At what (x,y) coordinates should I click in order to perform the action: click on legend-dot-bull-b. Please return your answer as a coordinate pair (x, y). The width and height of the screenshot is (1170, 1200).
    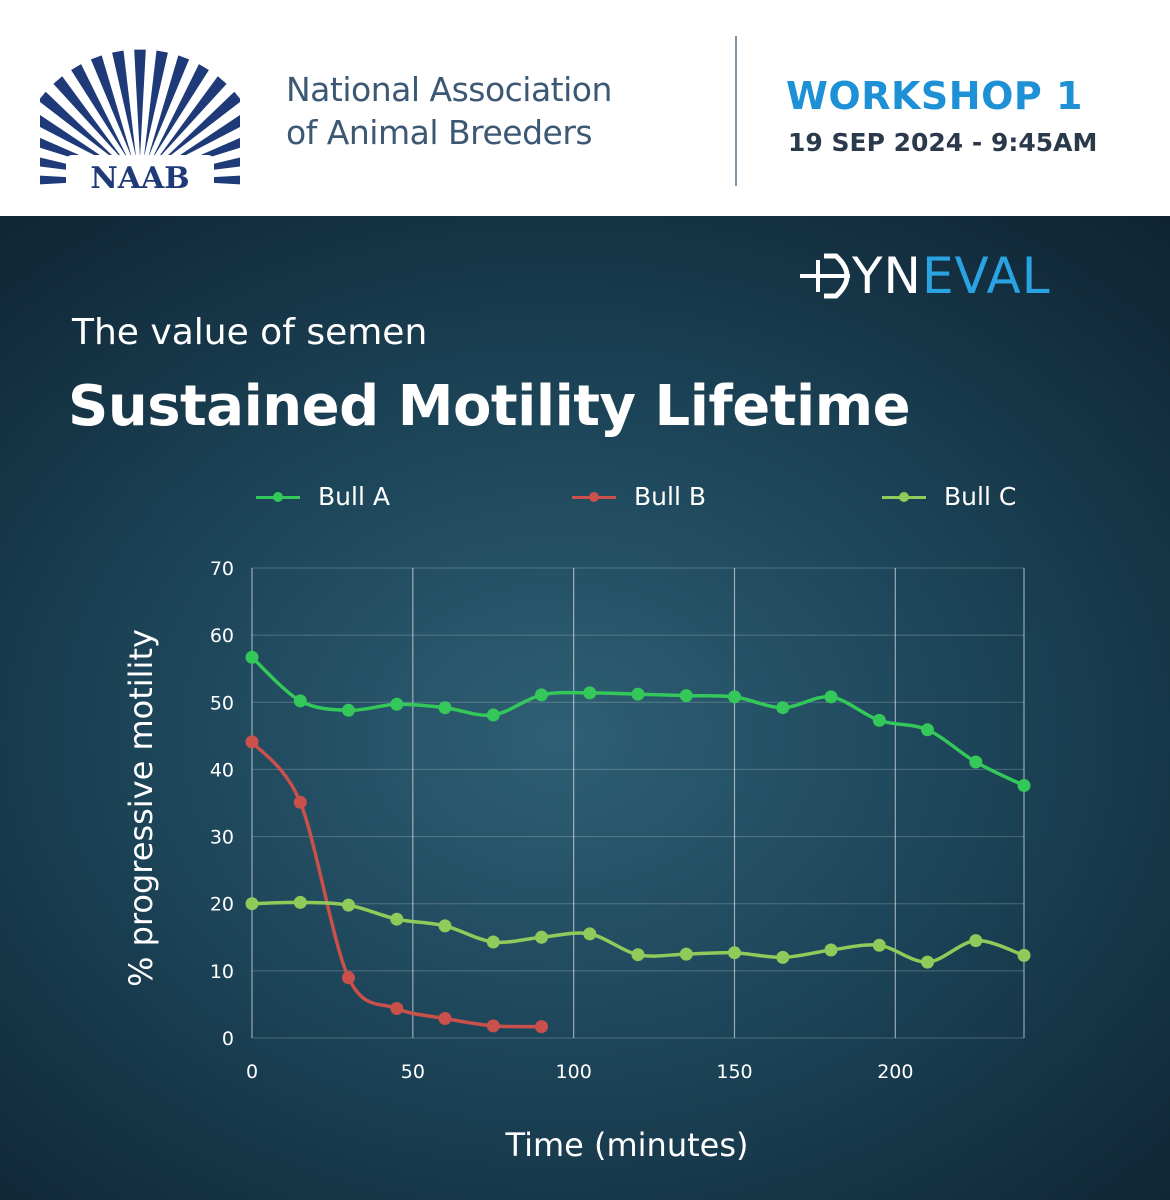
    Looking at the image, I should click on (594, 497).